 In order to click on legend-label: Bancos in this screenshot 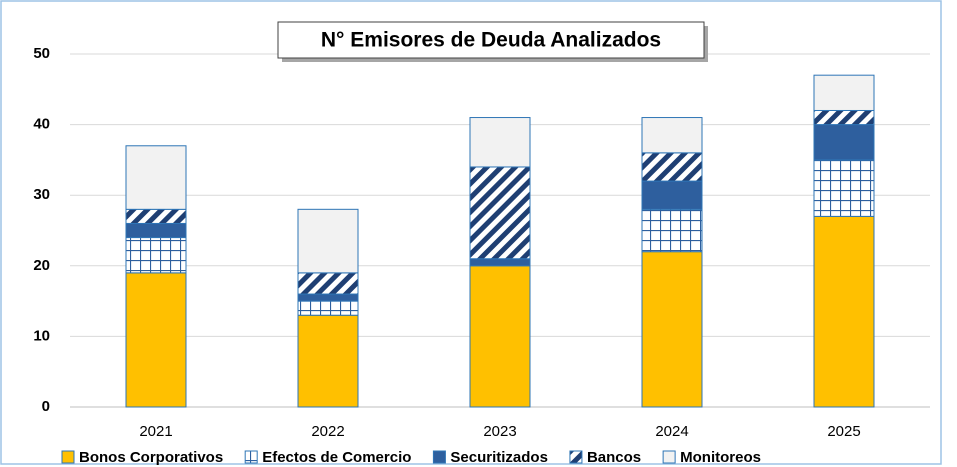, I will do `click(614, 457)`.